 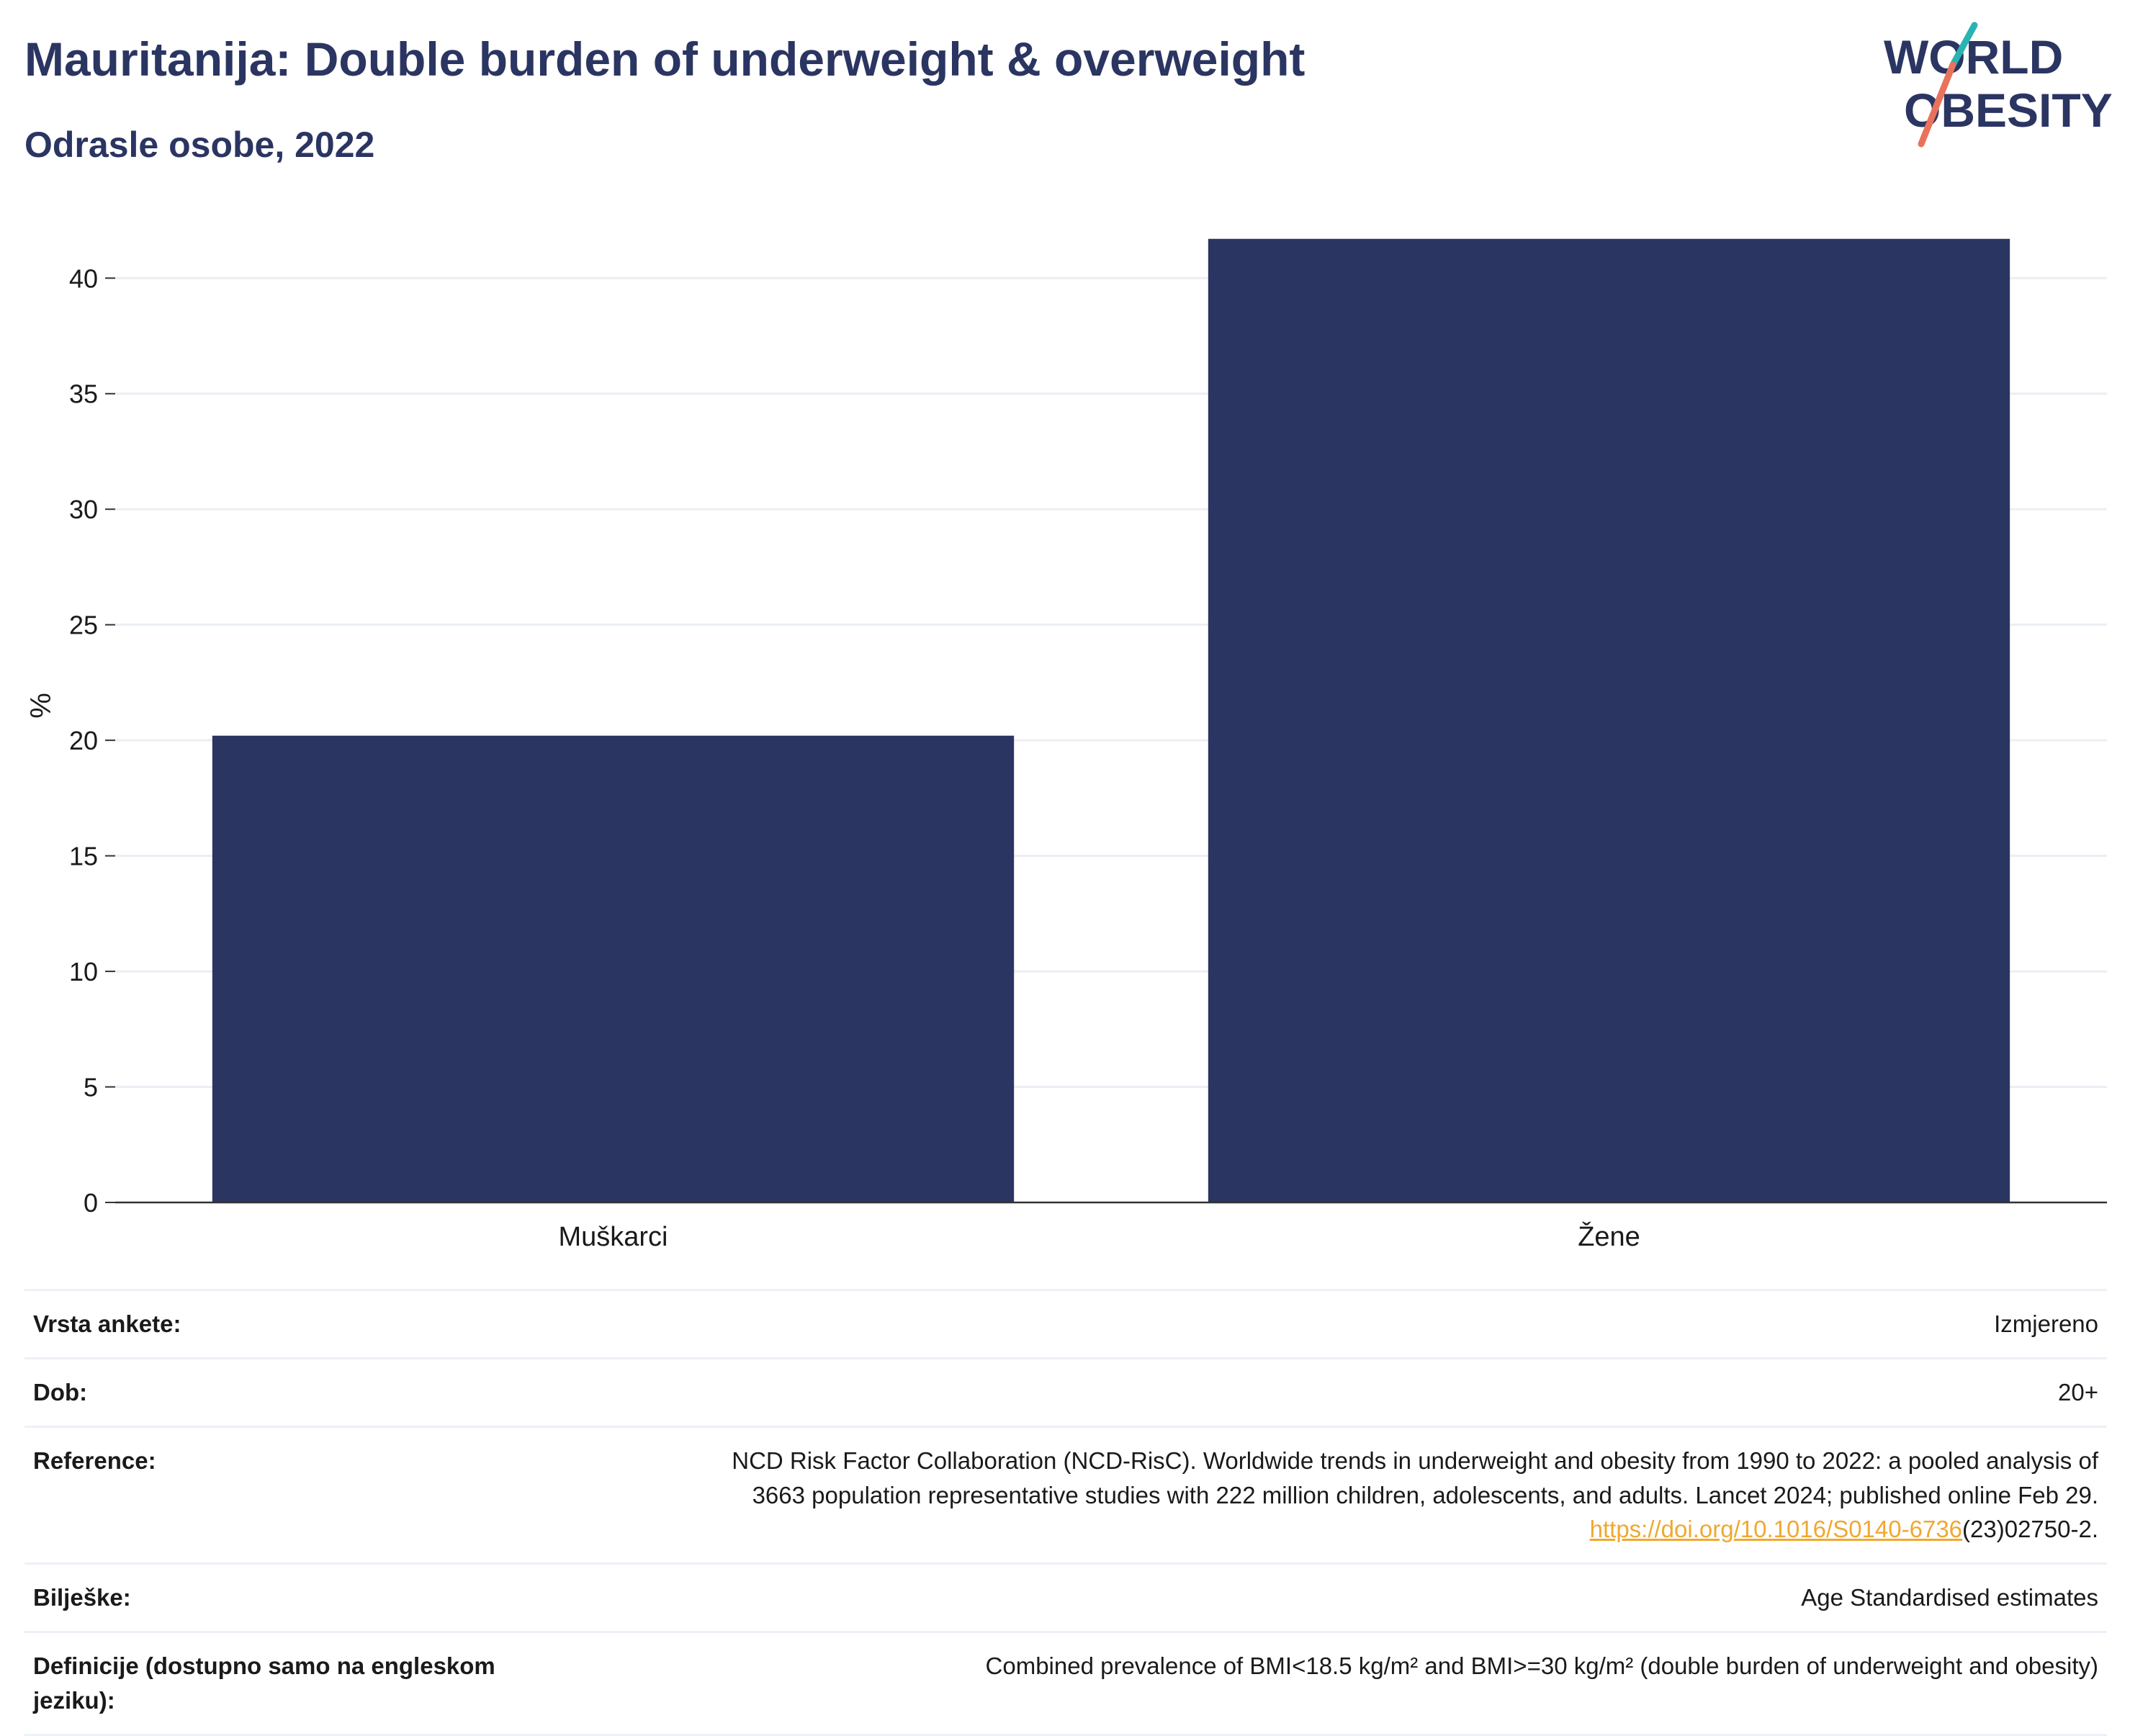 What do you see at coordinates (299, 1494) in the screenshot?
I see `row-key: Reference:` at bounding box center [299, 1494].